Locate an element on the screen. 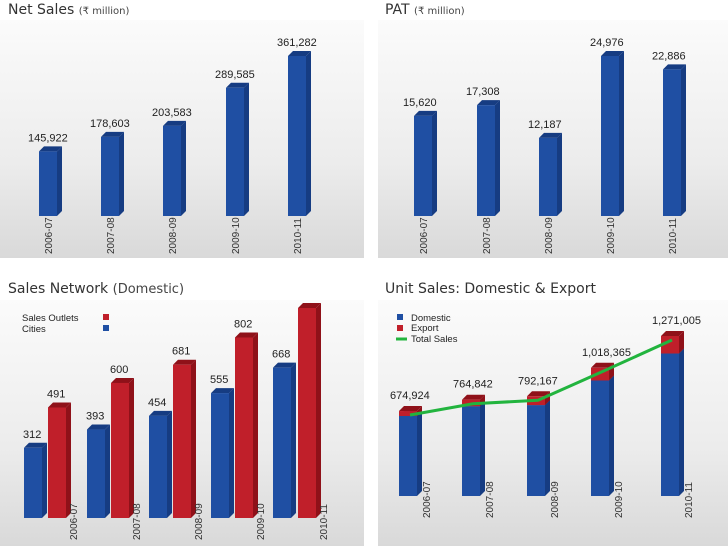 This screenshot has height=546, width=728. unit-sales-title: Unit Sales: Domestic & Export is located at coordinates (490, 289).